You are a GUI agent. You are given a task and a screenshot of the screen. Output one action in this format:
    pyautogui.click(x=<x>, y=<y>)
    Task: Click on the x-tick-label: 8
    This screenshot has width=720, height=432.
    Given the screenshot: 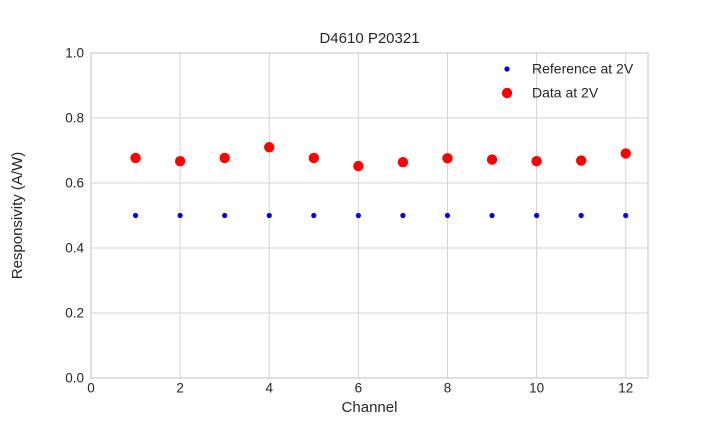 What is the action you would take?
    pyautogui.click(x=448, y=388)
    